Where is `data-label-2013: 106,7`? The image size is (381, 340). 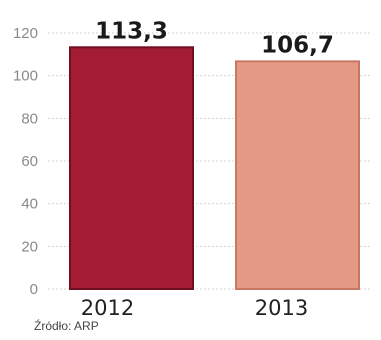 data-label-2013: 106,7 is located at coordinates (297, 45).